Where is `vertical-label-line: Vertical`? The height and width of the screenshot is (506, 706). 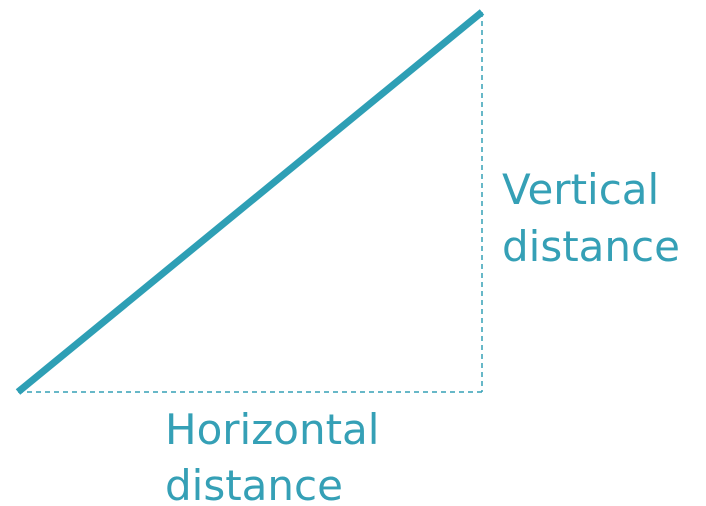
vertical-label-line: Vertical is located at coordinates (580, 189).